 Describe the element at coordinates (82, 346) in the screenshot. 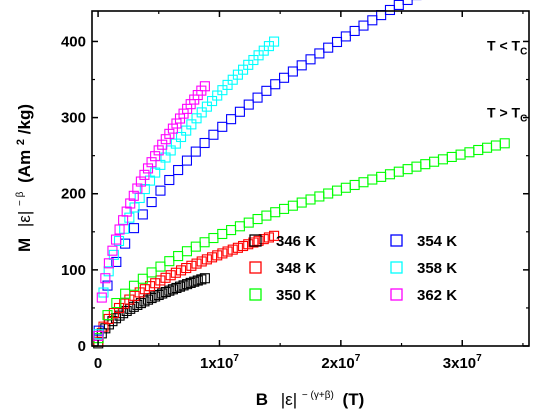

I see `y-tick-label: 0` at that location.